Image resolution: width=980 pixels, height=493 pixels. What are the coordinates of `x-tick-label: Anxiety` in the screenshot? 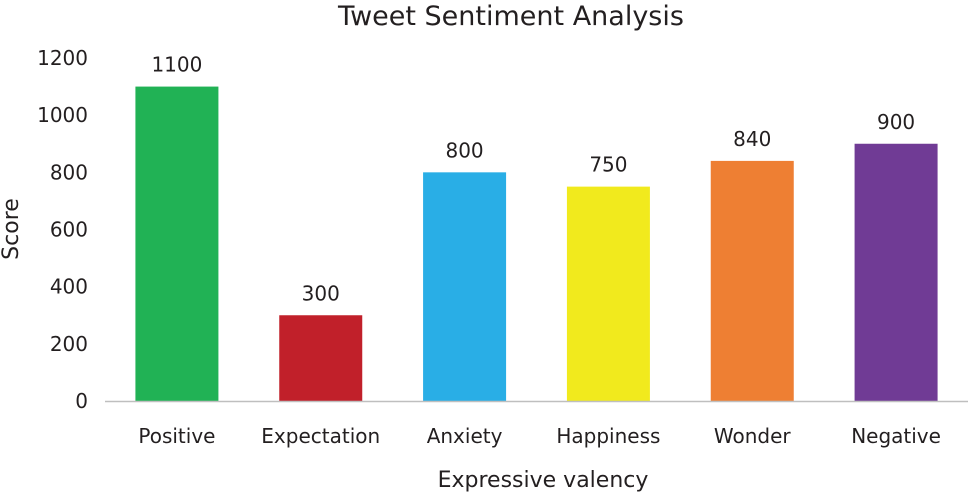 It's located at (465, 436).